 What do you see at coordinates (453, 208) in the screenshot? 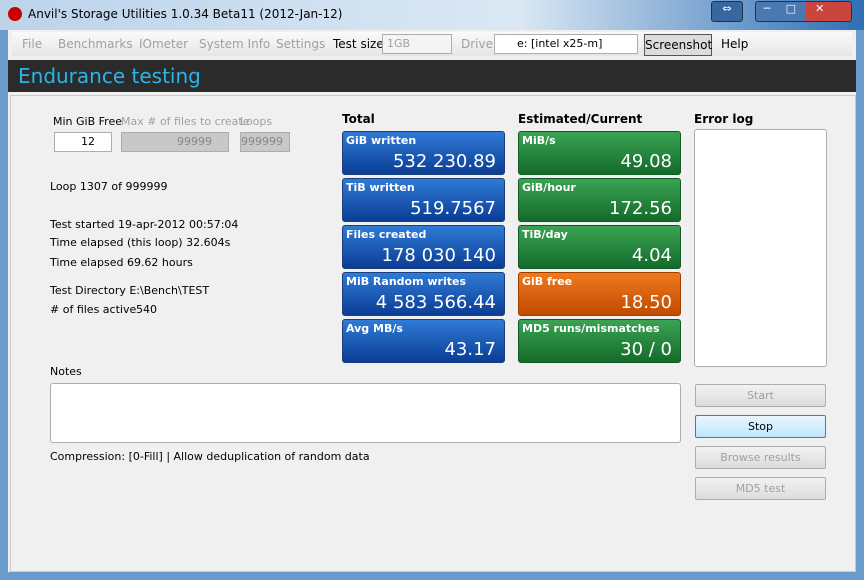
I see `tile-value: 519.7567` at bounding box center [453, 208].